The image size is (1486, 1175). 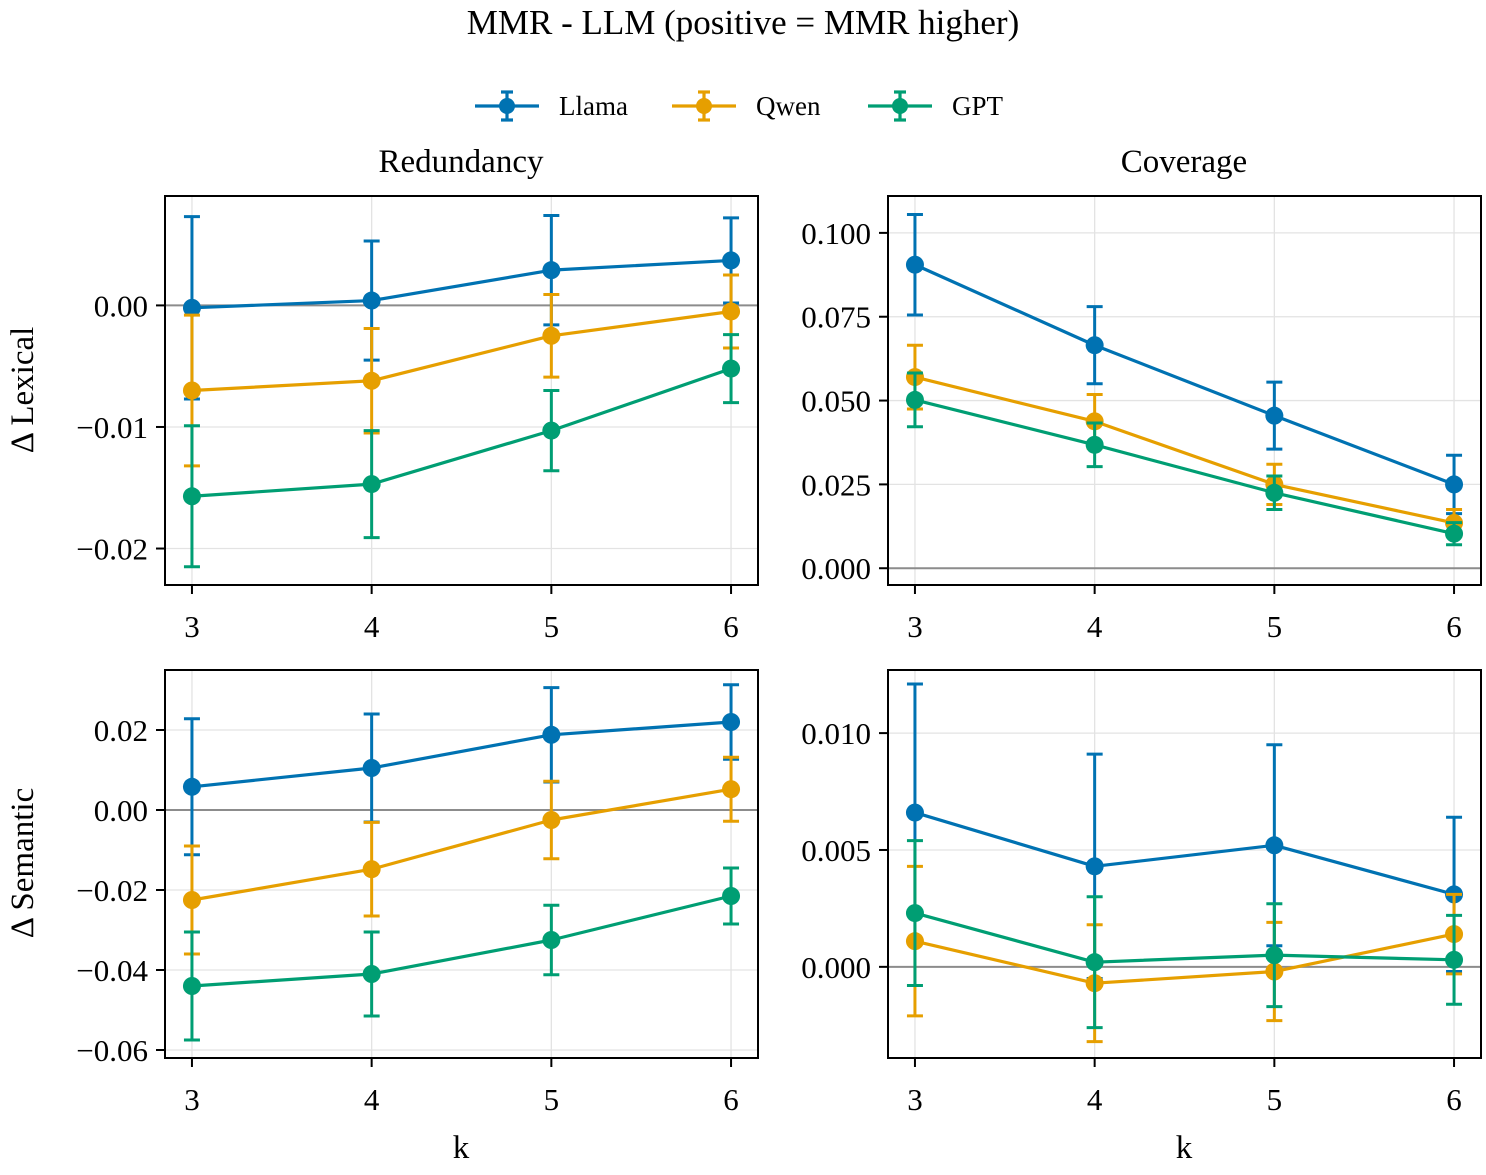 What do you see at coordinates (112, 549) in the screenshot?
I see `y-tick-label-0: −0.02` at bounding box center [112, 549].